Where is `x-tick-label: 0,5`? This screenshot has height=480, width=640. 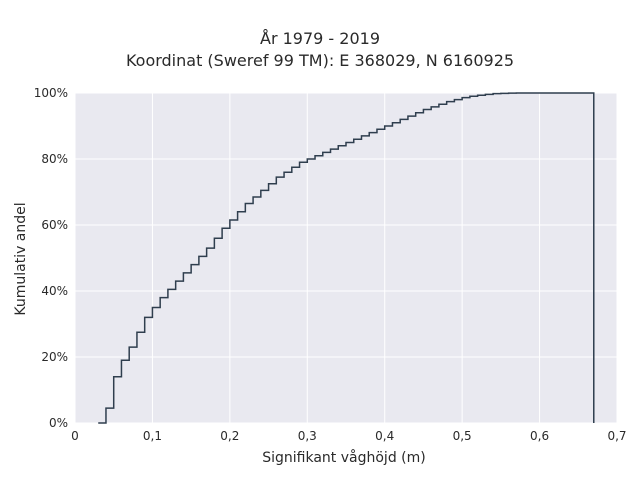
x-tick-label: 0,5 is located at coordinates (462, 436).